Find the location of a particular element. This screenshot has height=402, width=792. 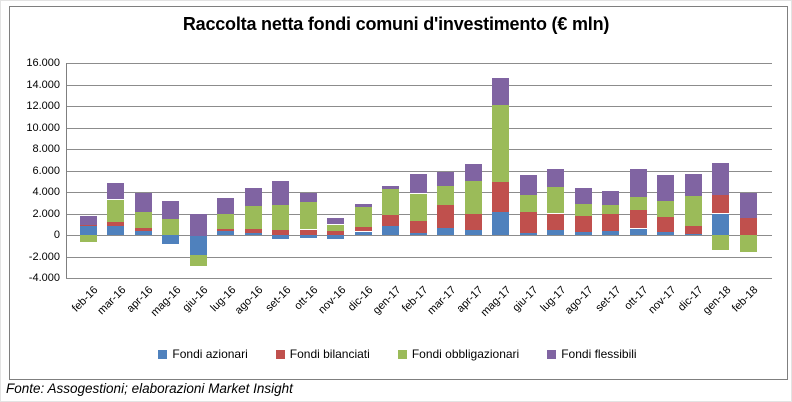

legend-item: Fondi flessibili is located at coordinates (592, 354).